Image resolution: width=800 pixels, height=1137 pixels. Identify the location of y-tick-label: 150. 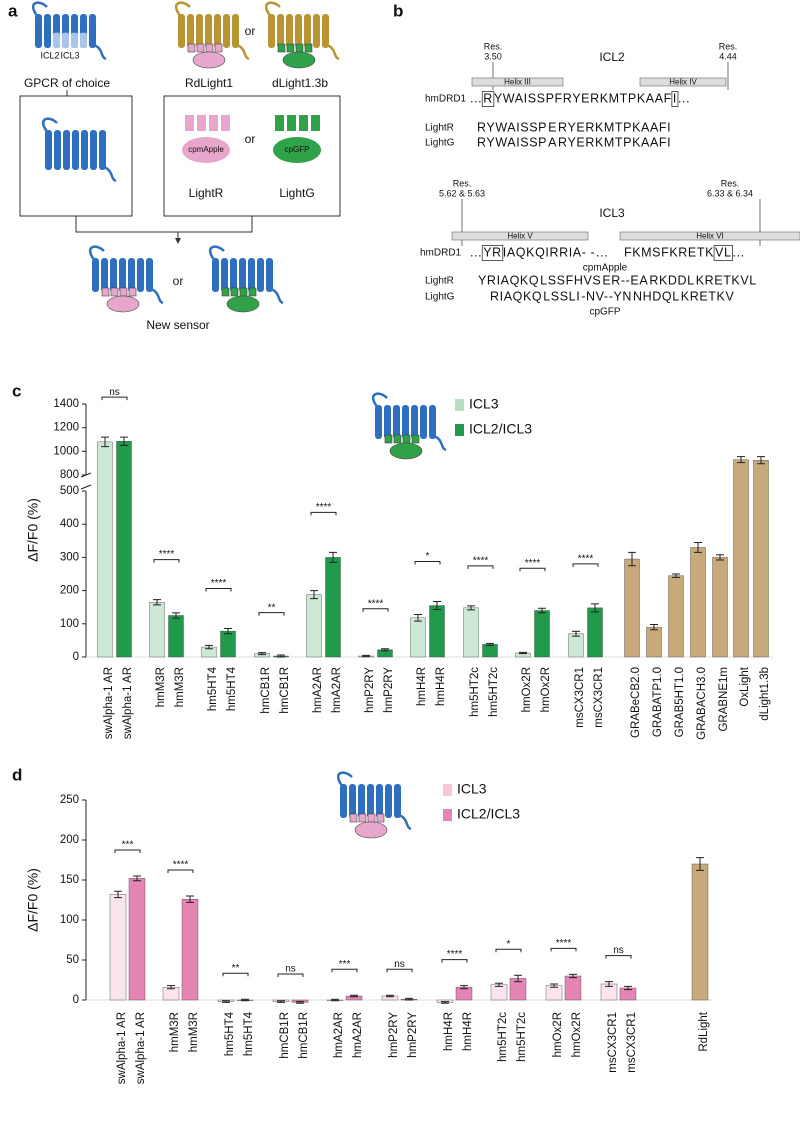
(69, 880).